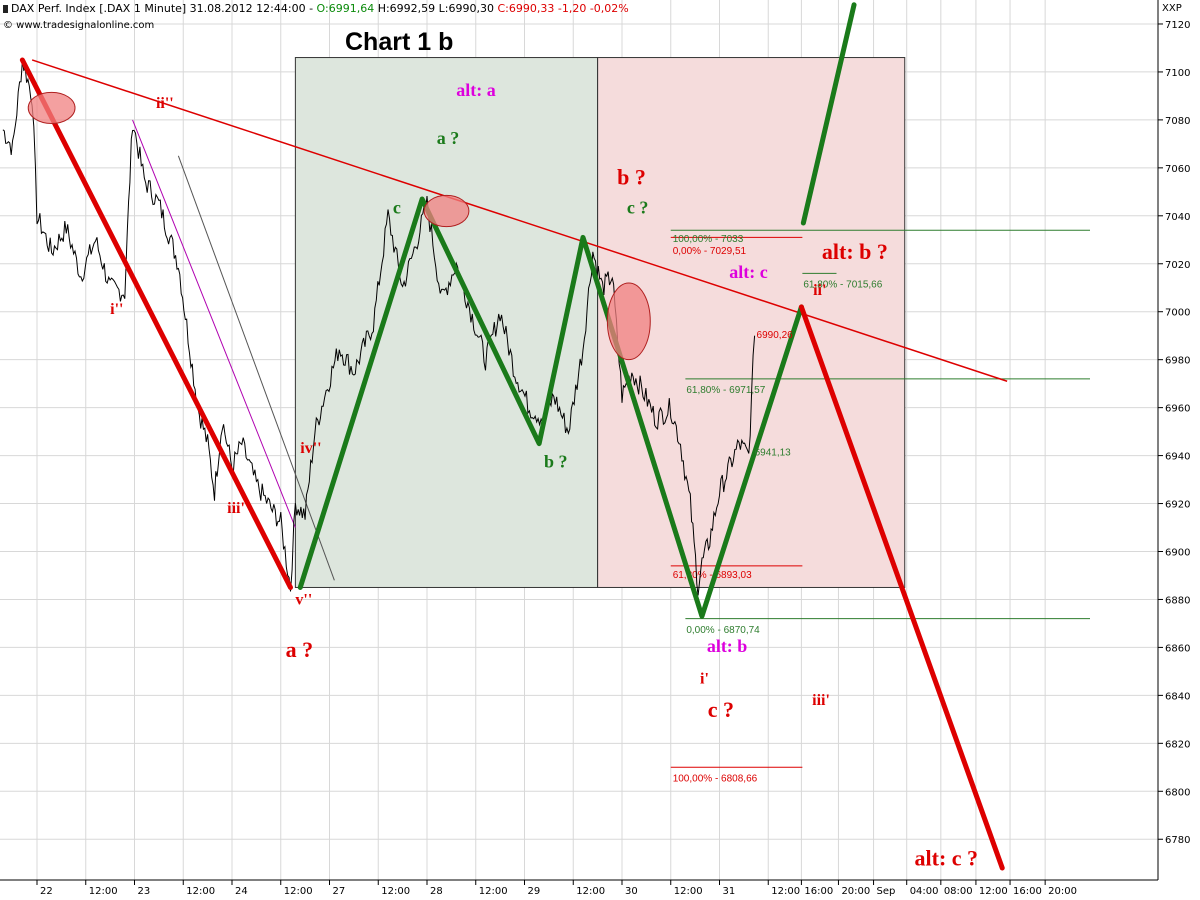 The width and height of the screenshot is (1200, 900). Describe the element at coordinates (339, 891) in the screenshot. I see `x-tick-label-6: 27` at that location.